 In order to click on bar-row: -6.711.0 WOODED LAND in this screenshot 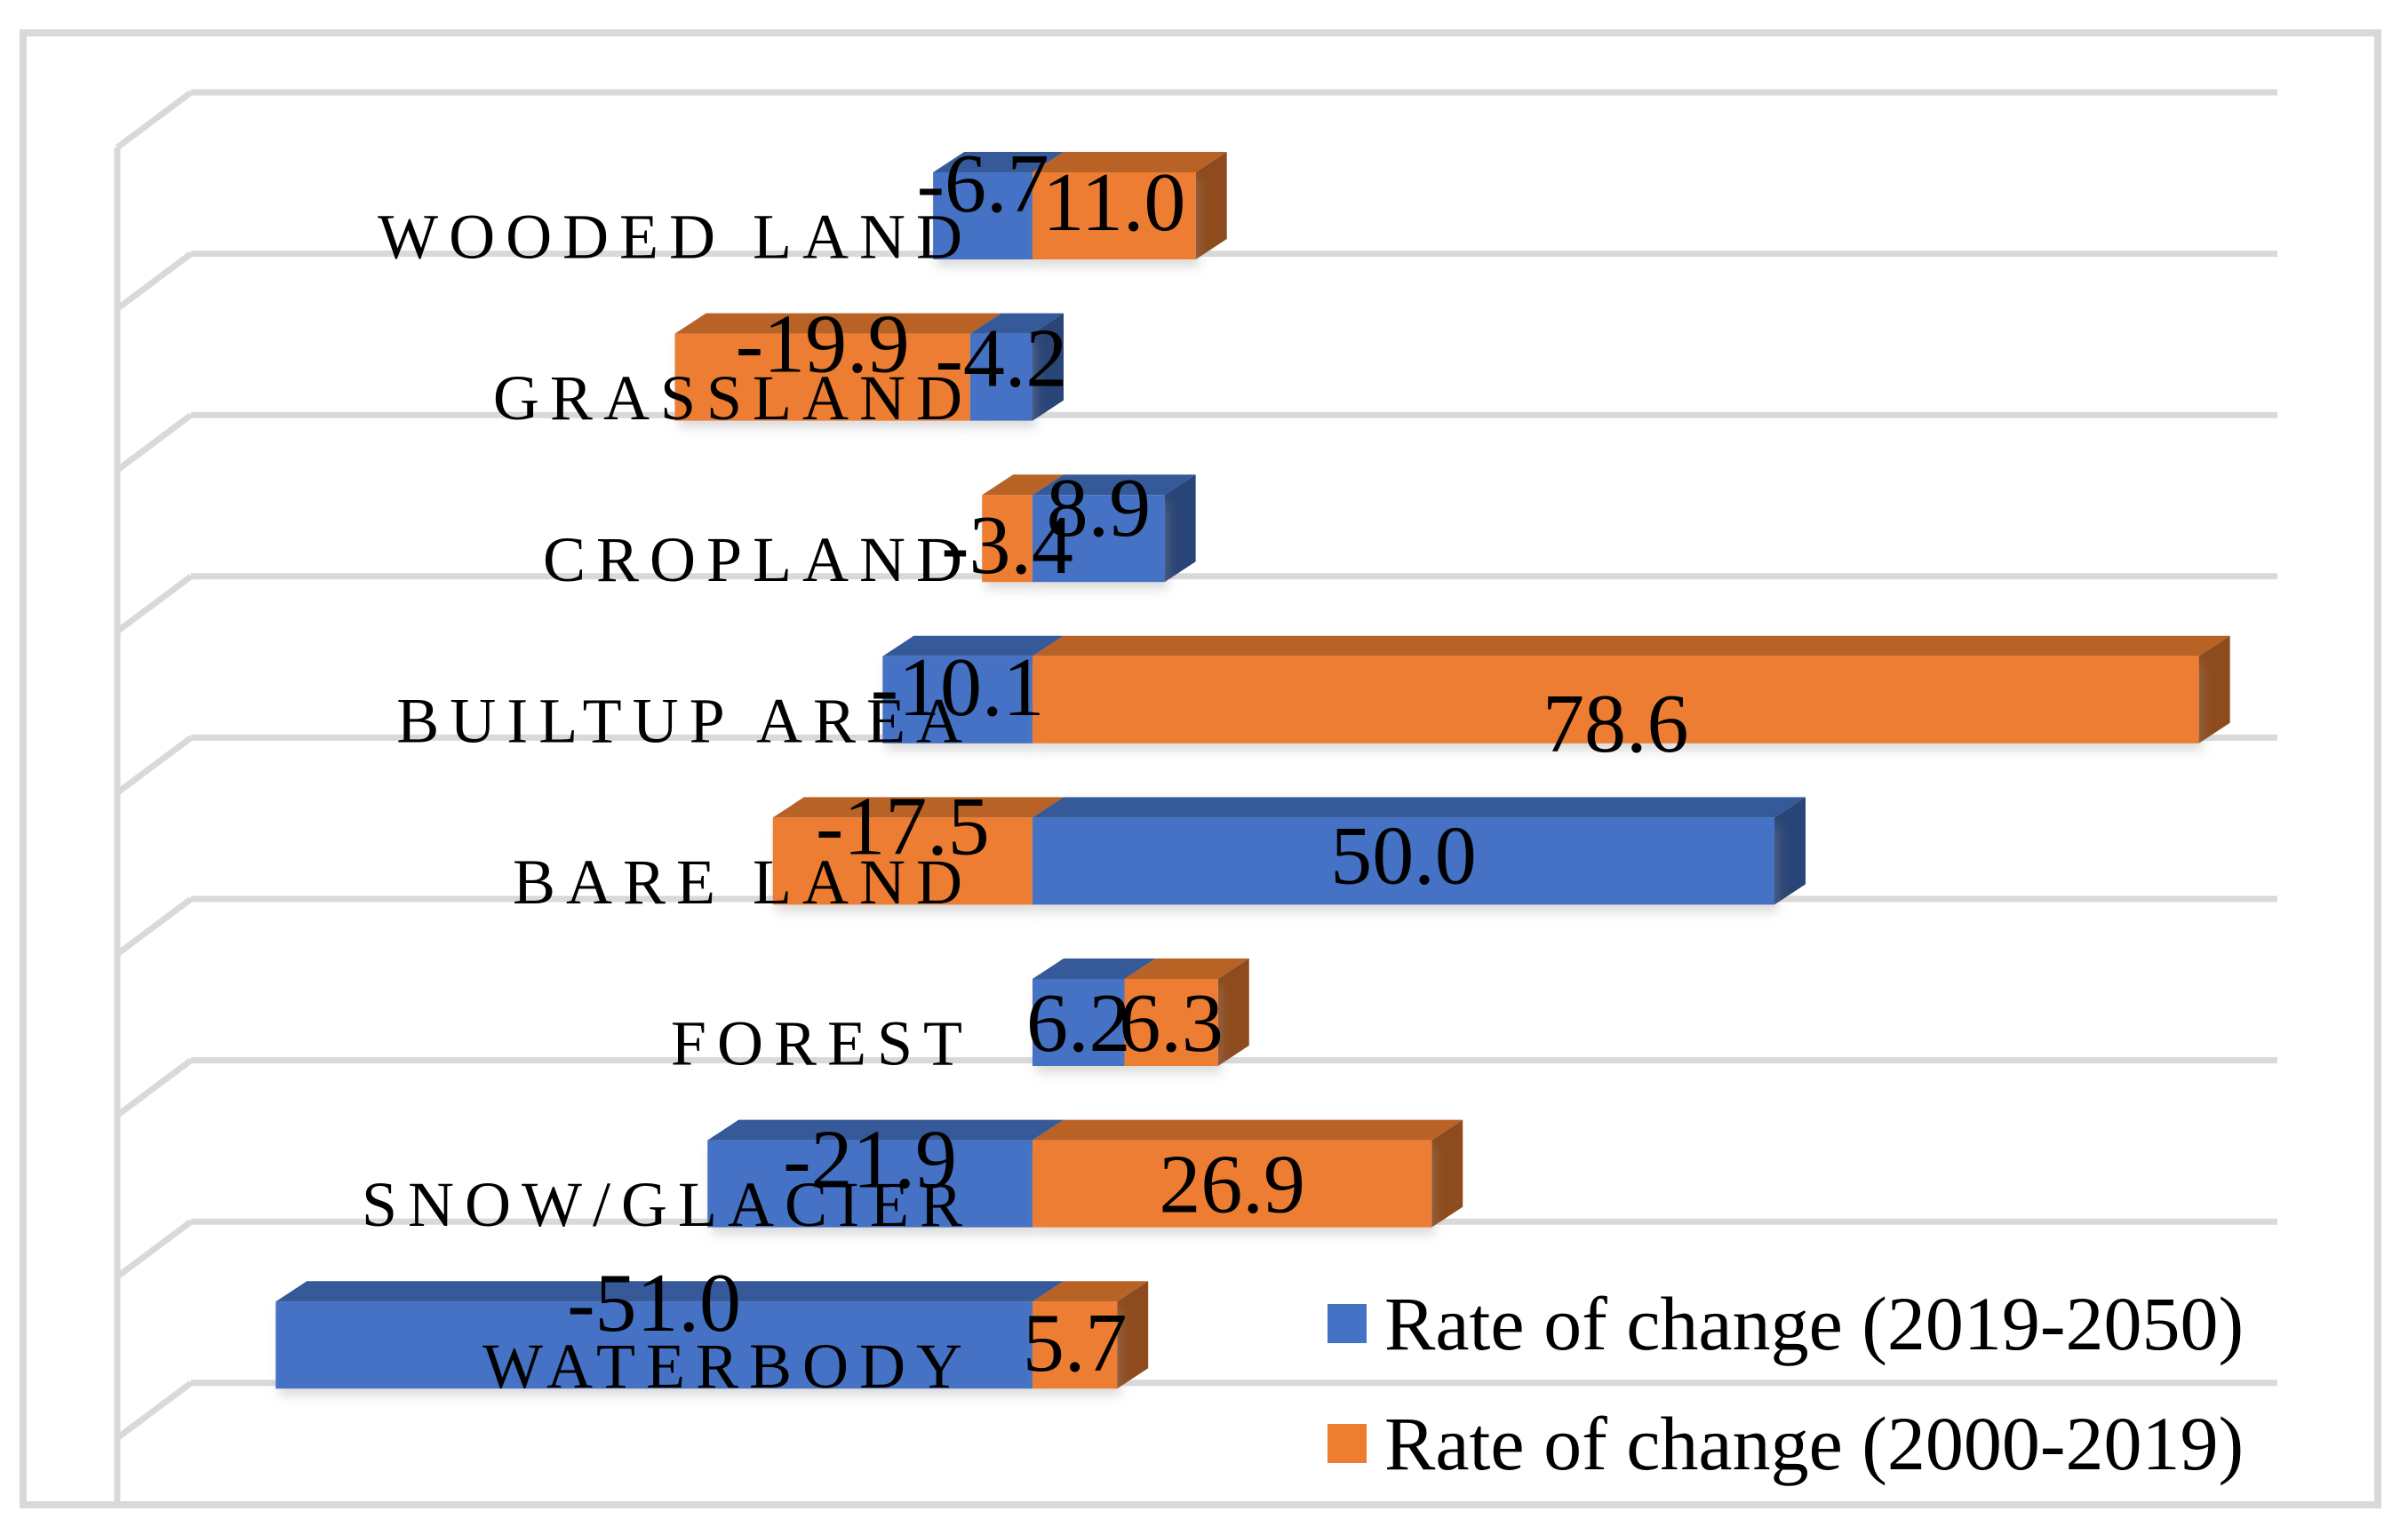, I will do `click(802, 205)`.